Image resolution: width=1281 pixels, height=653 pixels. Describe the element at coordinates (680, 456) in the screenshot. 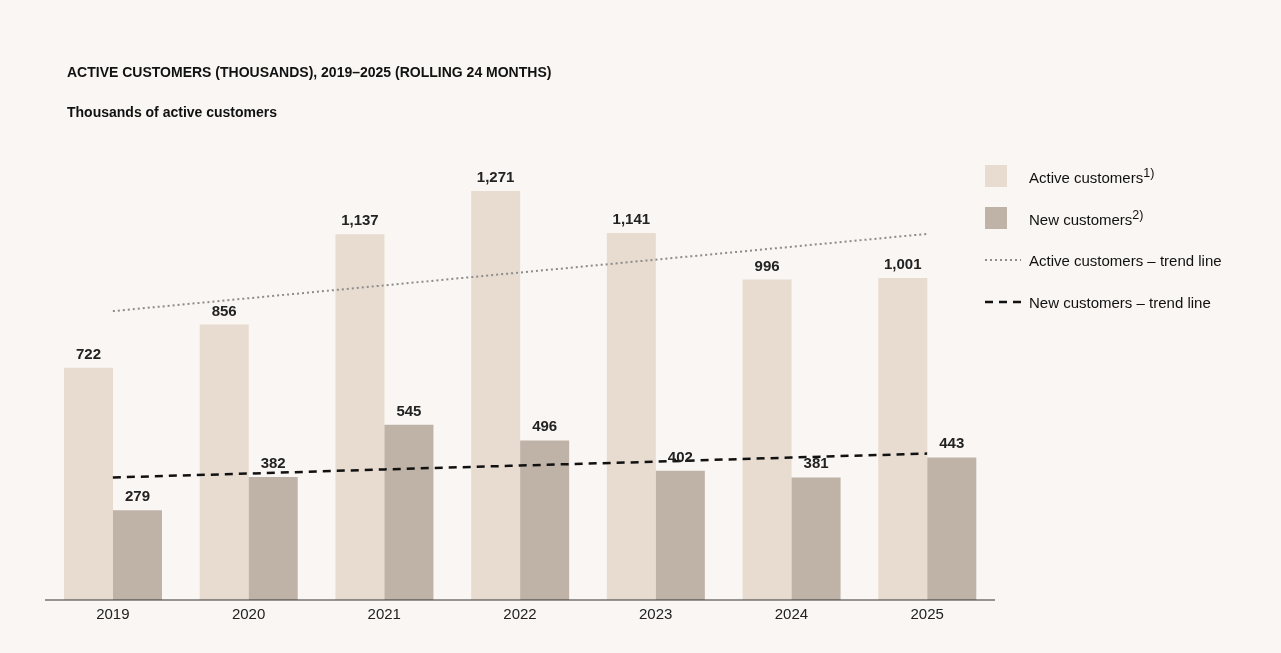

I see `data-label: 402` at that location.